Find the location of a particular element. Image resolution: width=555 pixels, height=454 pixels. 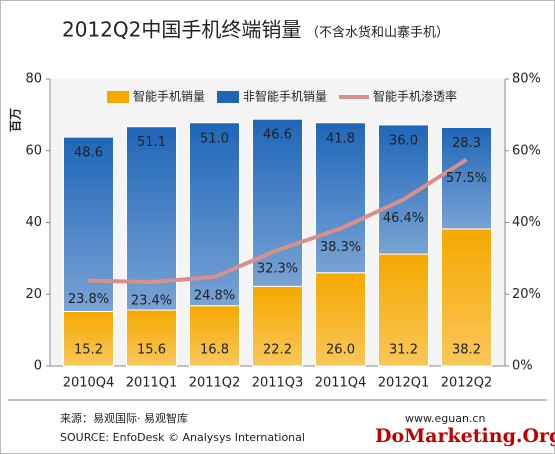

value-label: 26.0 is located at coordinates (340, 350).